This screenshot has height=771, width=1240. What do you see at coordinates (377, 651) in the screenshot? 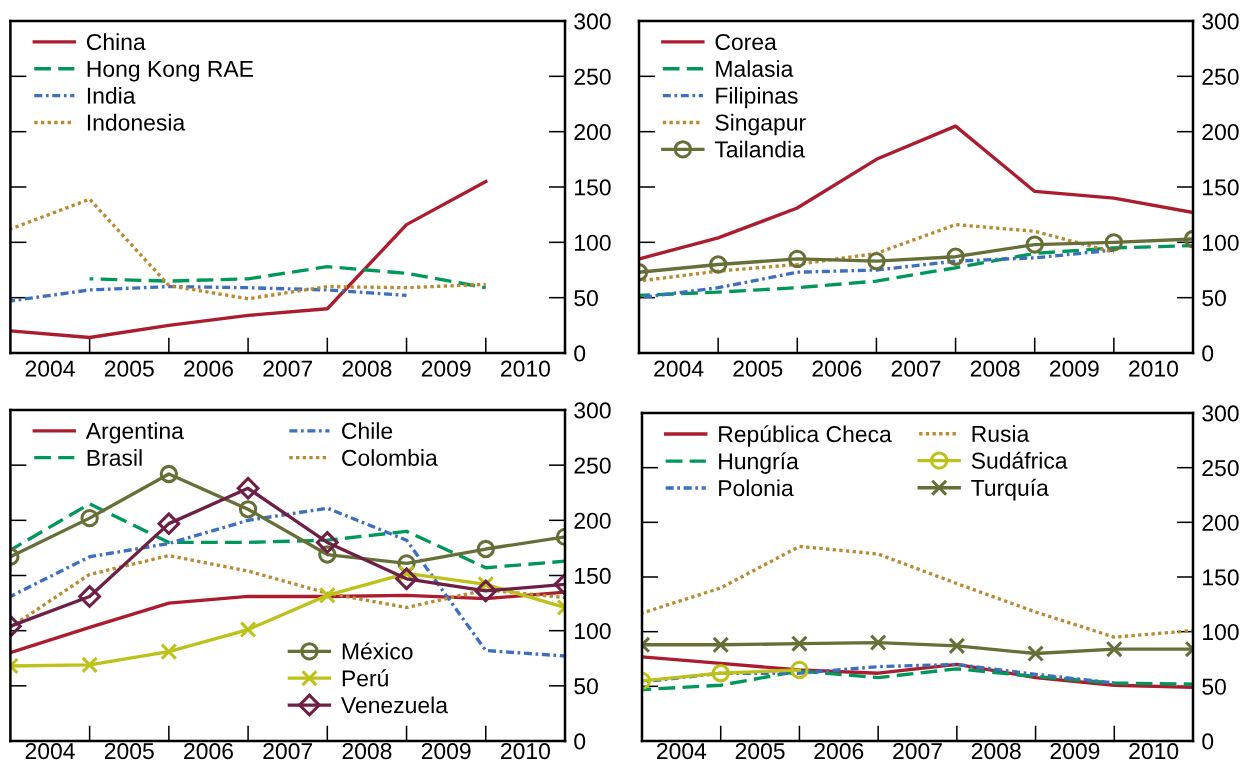
I see `legend-label: México` at bounding box center [377, 651].